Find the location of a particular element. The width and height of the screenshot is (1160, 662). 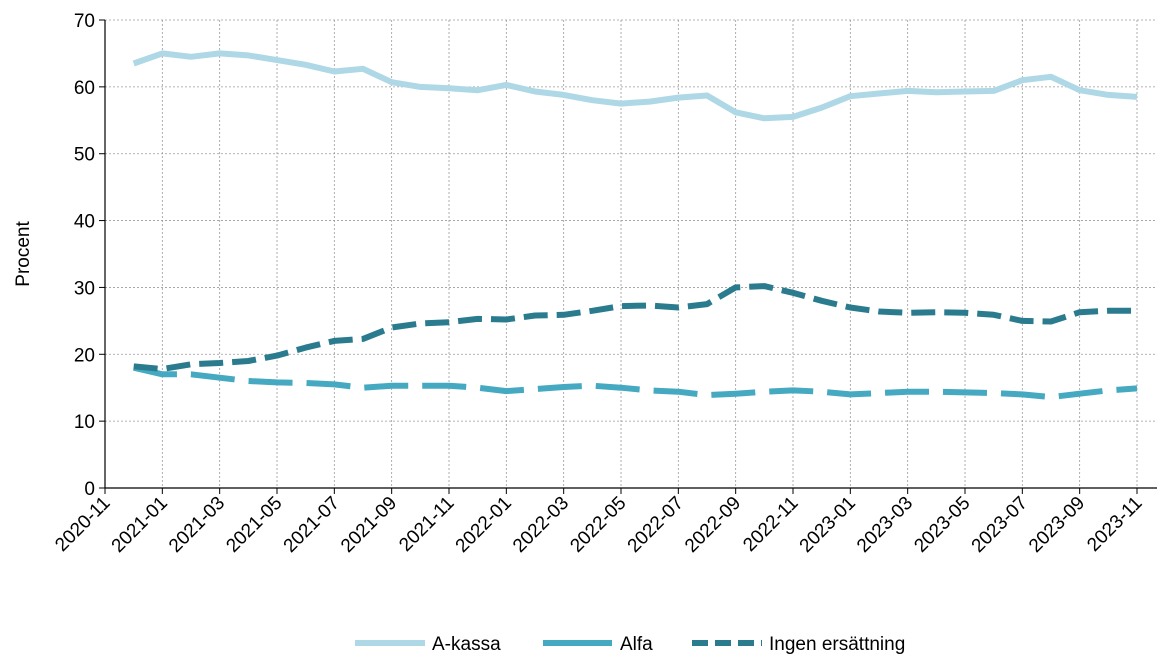

x-tick-label: 2023-09 is located at coordinates (1057, 525).